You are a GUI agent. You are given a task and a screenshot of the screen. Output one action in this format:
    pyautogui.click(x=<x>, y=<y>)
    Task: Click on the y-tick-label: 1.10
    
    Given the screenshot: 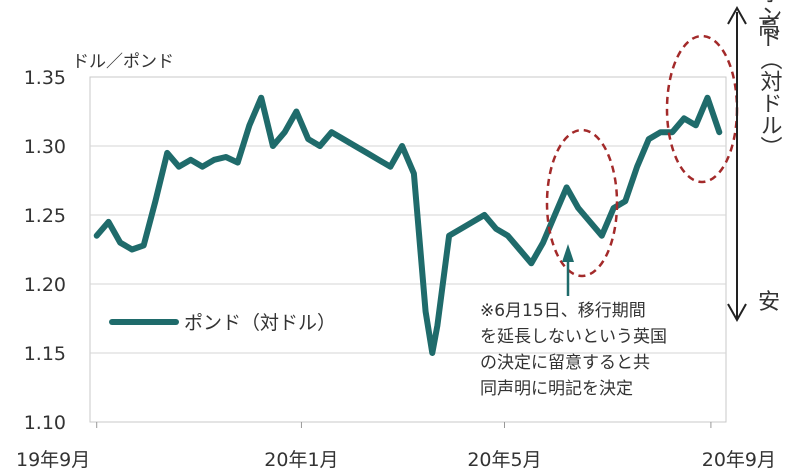 What is the action you would take?
    pyautogui.click(x=45, y=423)
    